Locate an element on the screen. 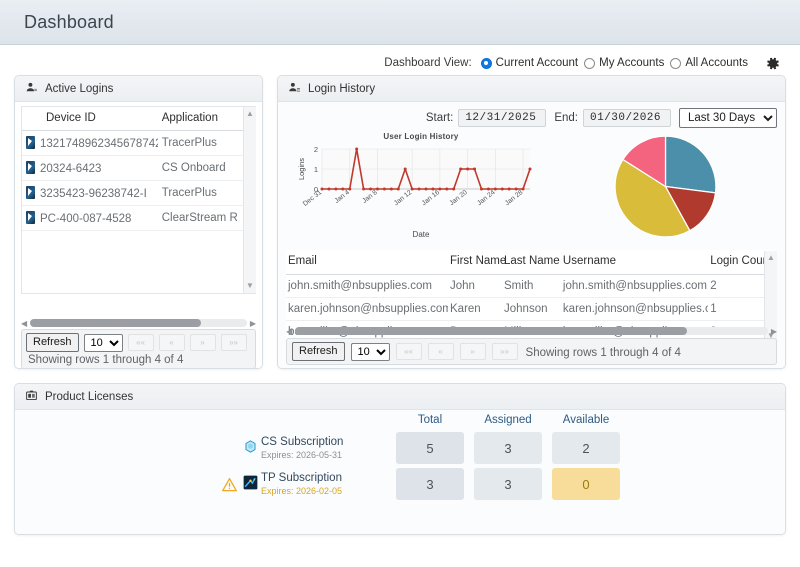 The image size is (800, 567). pie-chart-svg is located at coordinates (665, 186).